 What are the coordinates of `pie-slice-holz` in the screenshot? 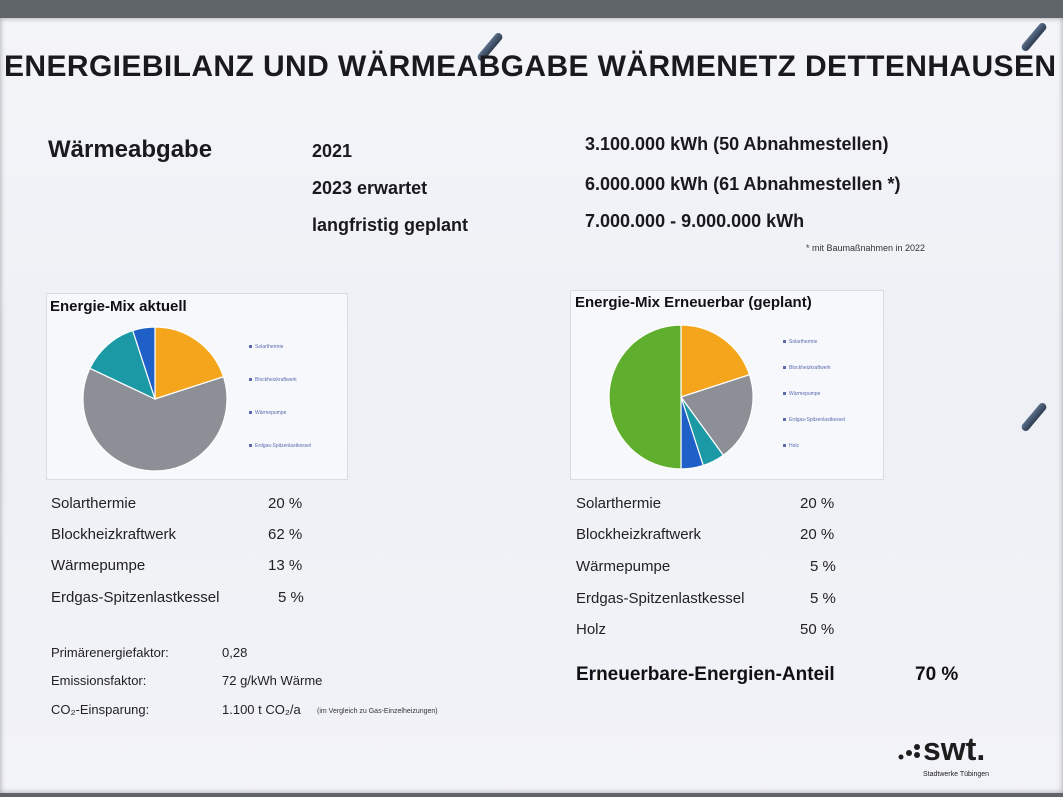 It's located at (645, 397).